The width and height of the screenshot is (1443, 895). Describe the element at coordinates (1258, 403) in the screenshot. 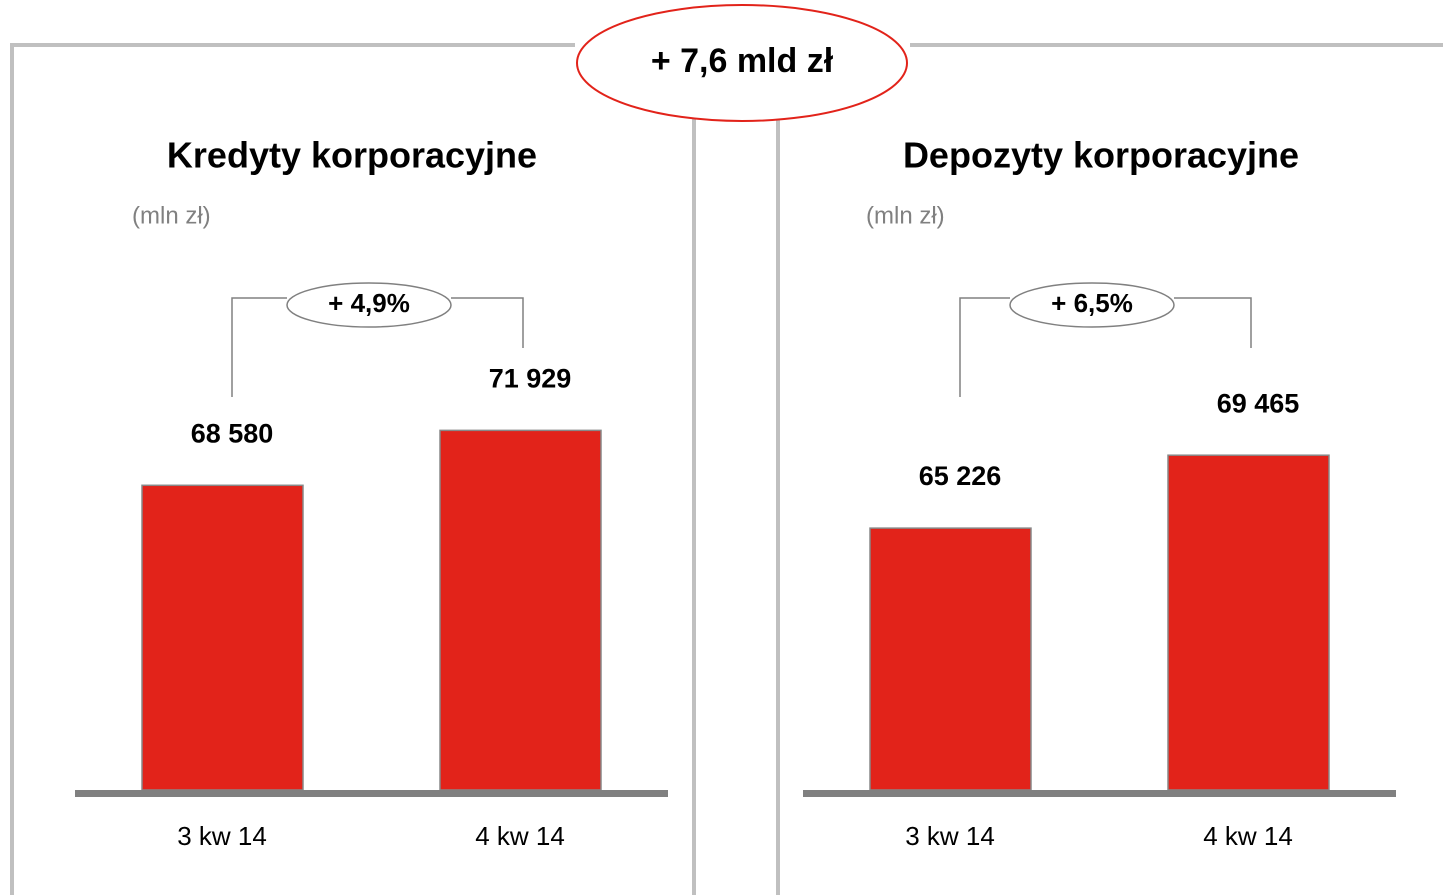

I see `value-label: 69 465` at that location.